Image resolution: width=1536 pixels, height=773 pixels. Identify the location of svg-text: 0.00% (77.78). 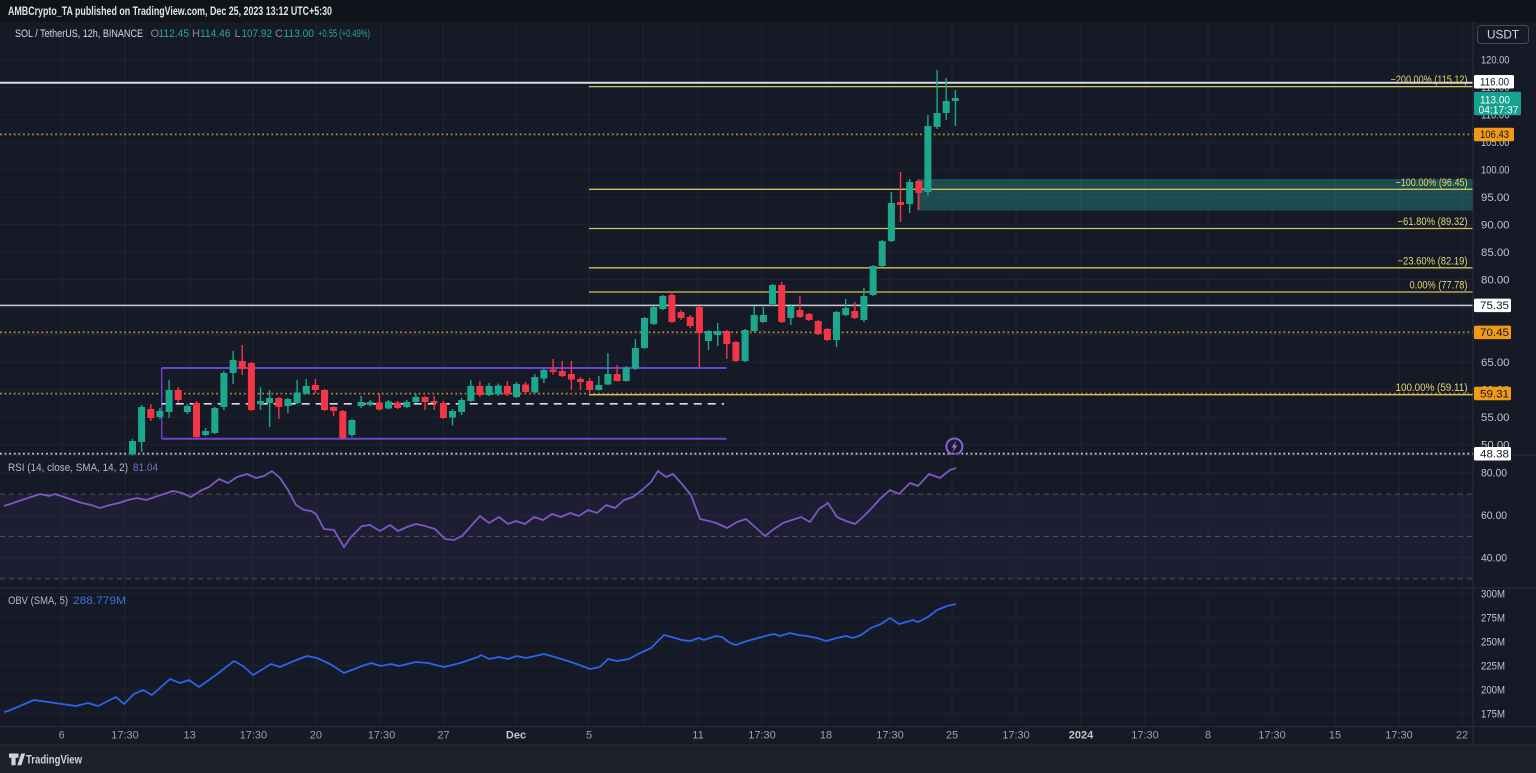
(1439, 286).